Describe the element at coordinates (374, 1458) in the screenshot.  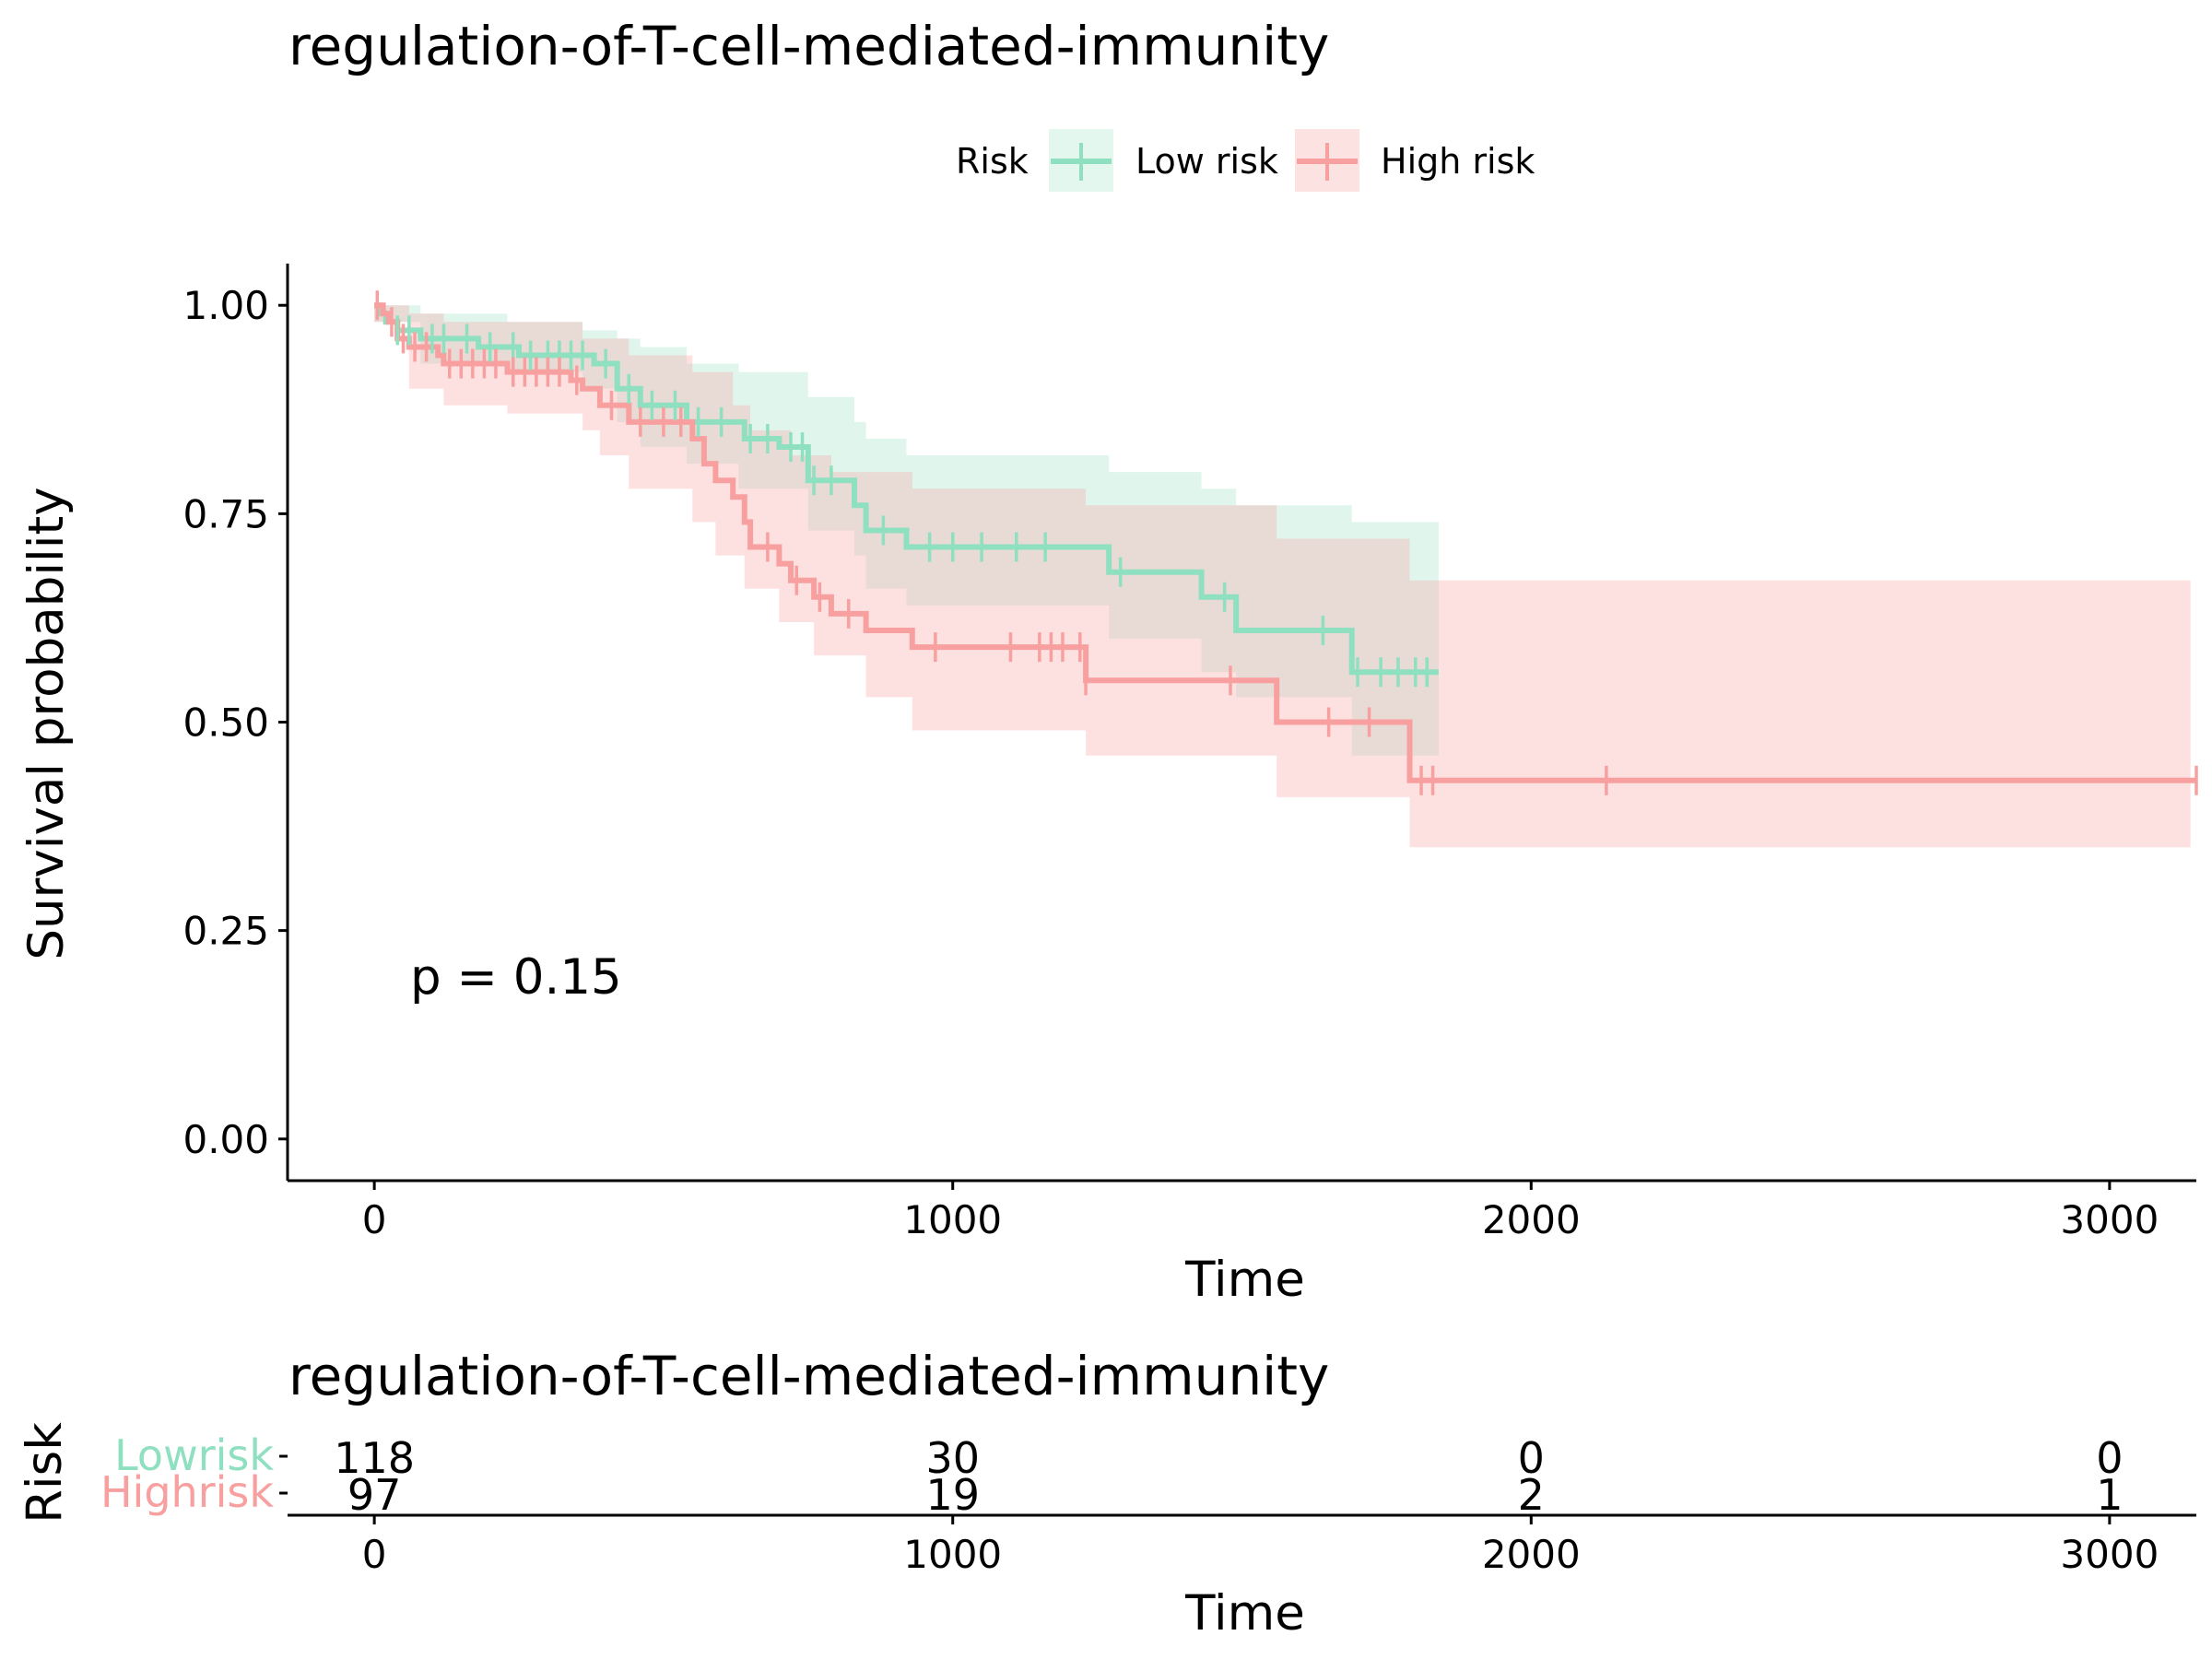
I see `risk-count-low-risk-0: 118` at that location.